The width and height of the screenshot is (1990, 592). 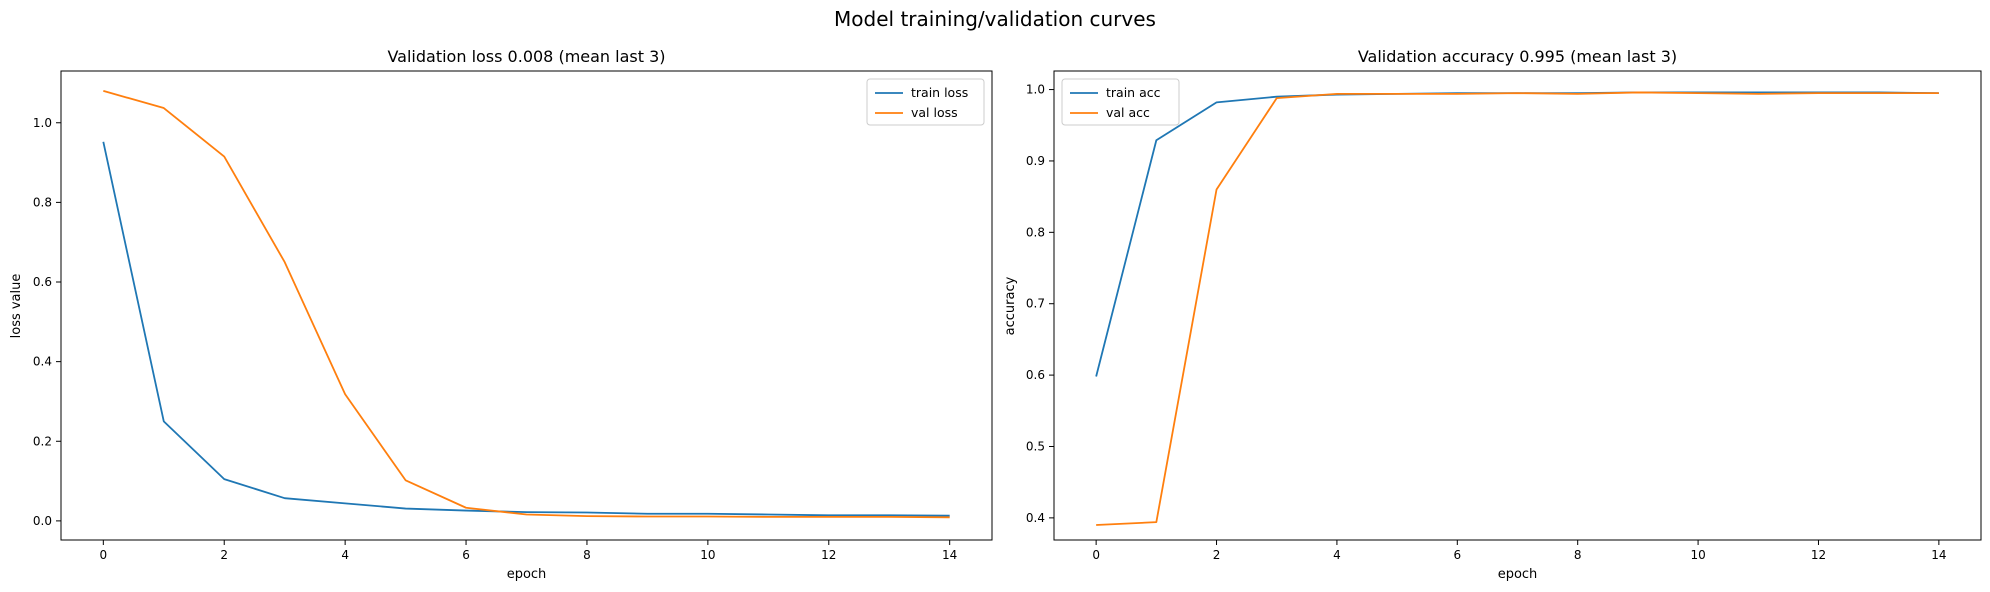 What do you see at coordinates (1128, 112) in the screenshot?
I see `accuracy-legend-label: val acc` at bounding box center [1128, 112].